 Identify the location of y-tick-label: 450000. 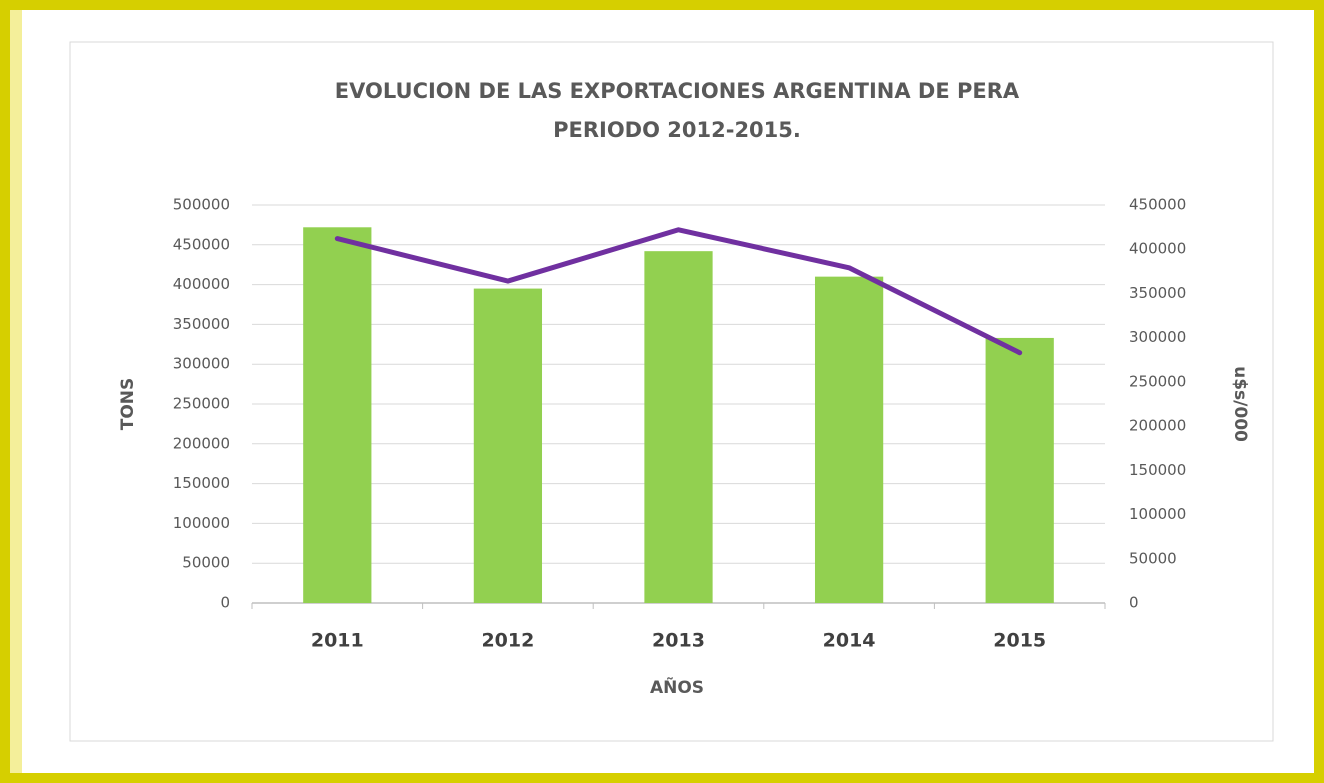
(201, 244).